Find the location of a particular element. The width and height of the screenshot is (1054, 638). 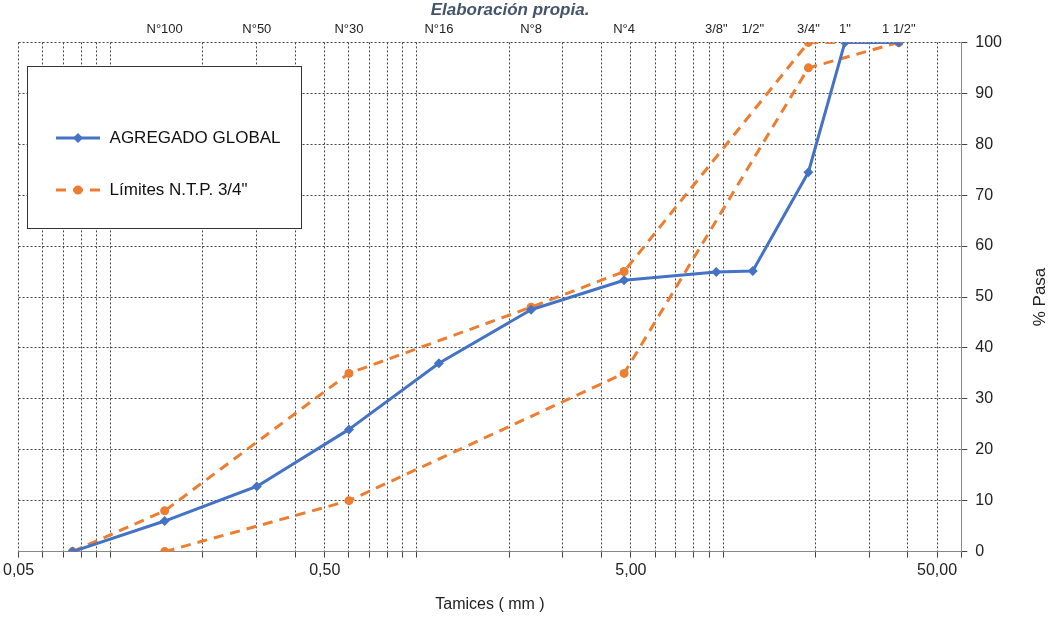

y-tick-label: 30 is located at coordinates (984, 398).